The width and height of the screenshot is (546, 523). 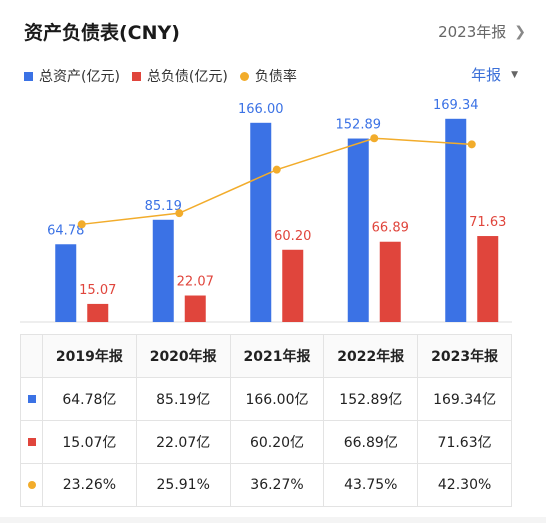 I want to click on frequency-select: 年报 ▼, so click(x=494, y=74).